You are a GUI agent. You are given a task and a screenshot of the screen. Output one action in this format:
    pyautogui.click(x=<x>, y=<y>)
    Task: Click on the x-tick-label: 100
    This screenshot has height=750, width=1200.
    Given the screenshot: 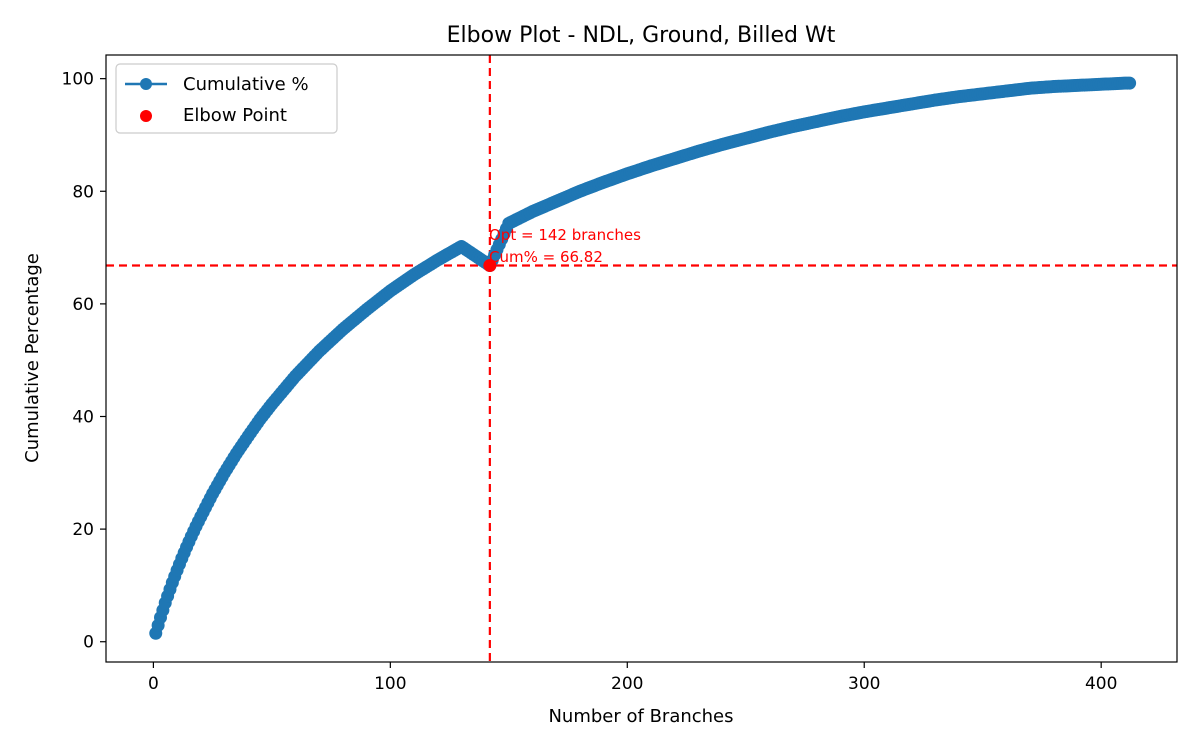 What is the action you would take?
    pyautogui.click(x=390, y=684)
    